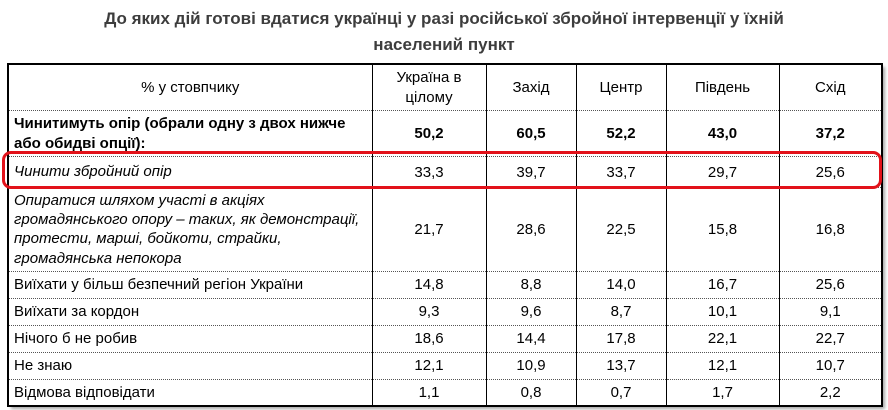 Image resolution: width=888 pixels, height=410 pixels. Describe the element at coordinates (830, 392) in the screenshot. I see `cell-value: 2,2` at that location.